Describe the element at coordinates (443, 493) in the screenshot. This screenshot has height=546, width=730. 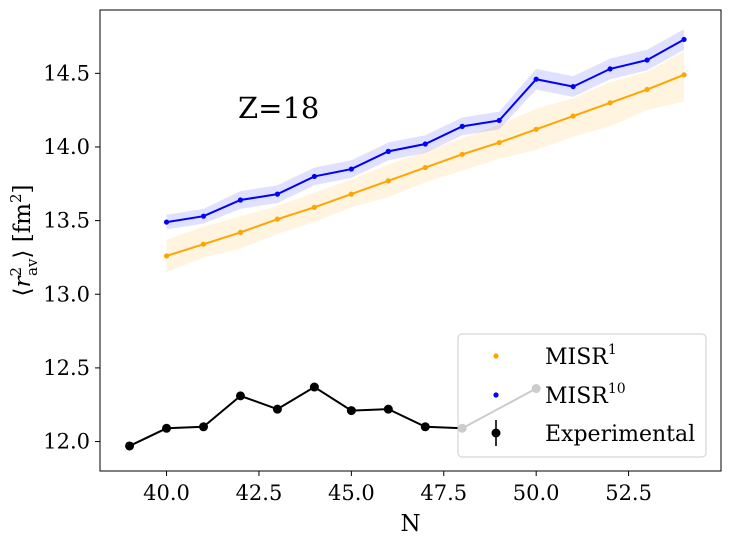
I see `x-tick-label: 47.5` at that location.